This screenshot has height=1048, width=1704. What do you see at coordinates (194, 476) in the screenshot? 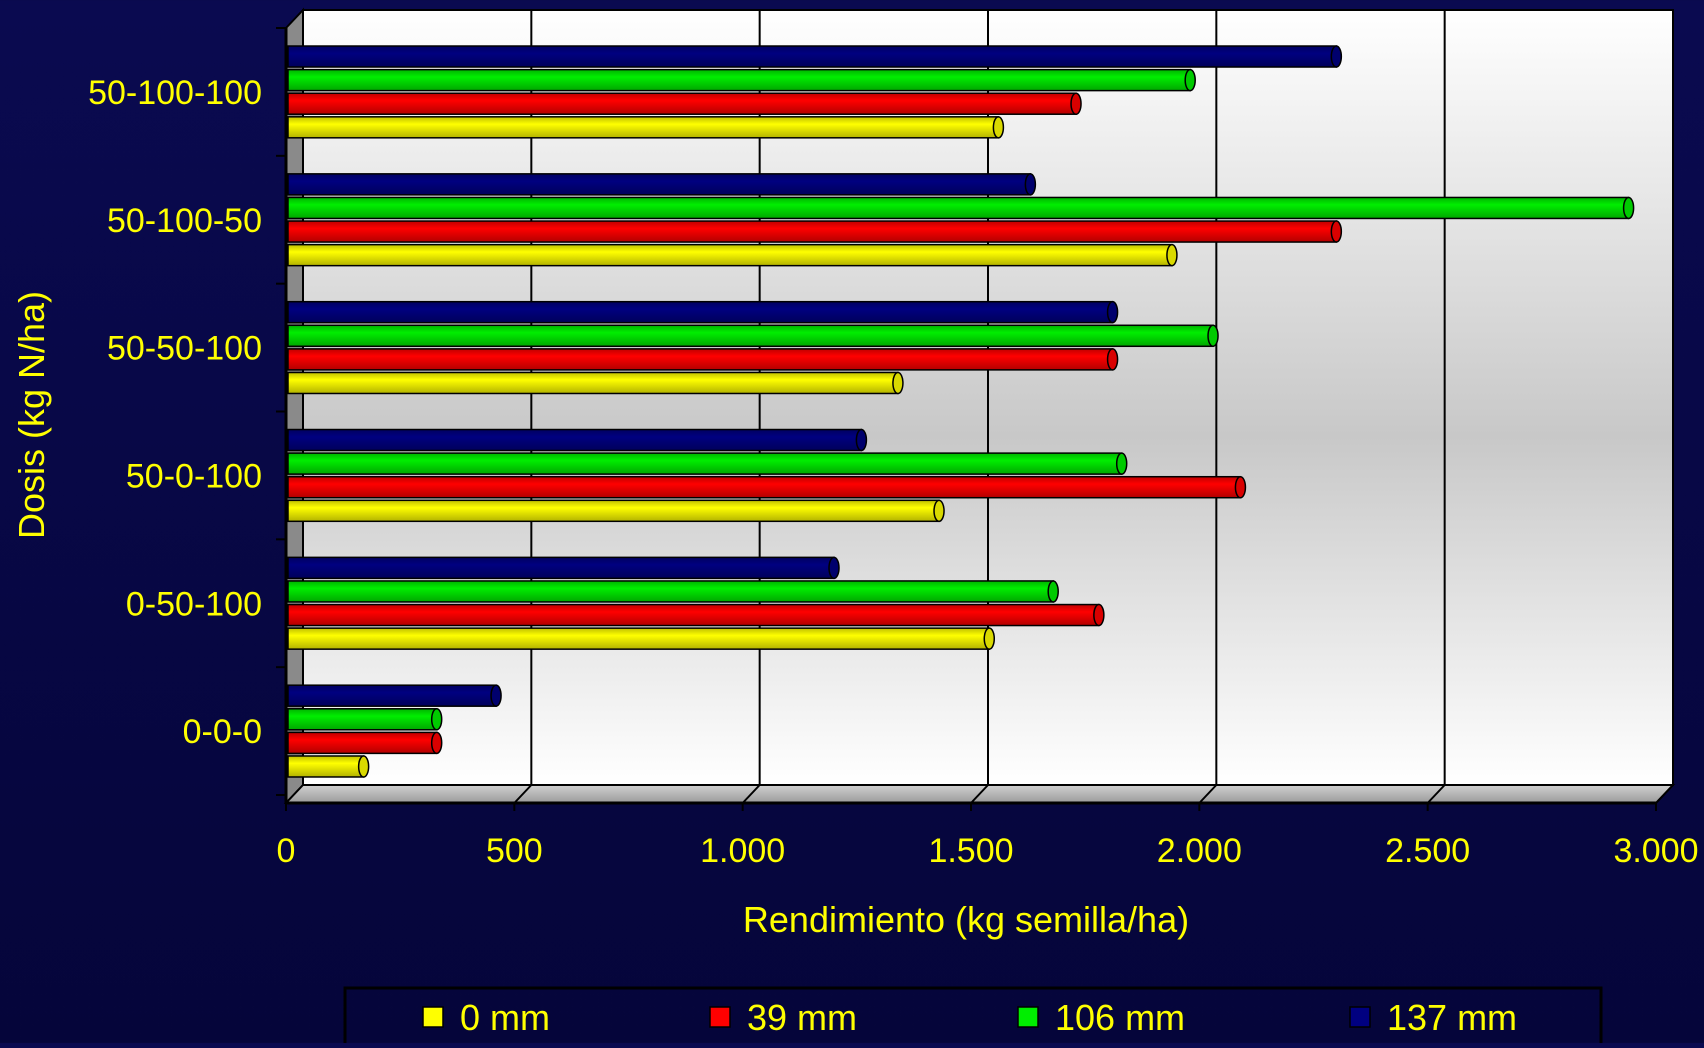
I see `y-tick-label: 50-0-100` at bounding box center [194, 476].